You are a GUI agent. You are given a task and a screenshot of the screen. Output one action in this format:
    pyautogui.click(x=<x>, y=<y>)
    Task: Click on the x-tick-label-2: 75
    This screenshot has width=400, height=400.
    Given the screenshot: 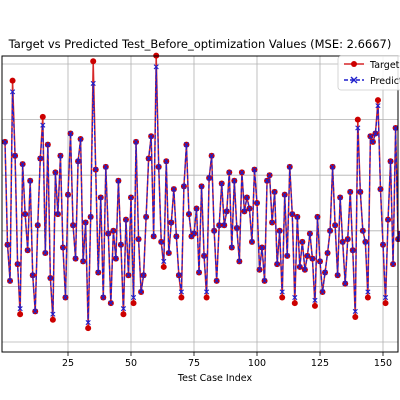 What is the action you would take?
    pyautogui.click(x=194, y=363)
    